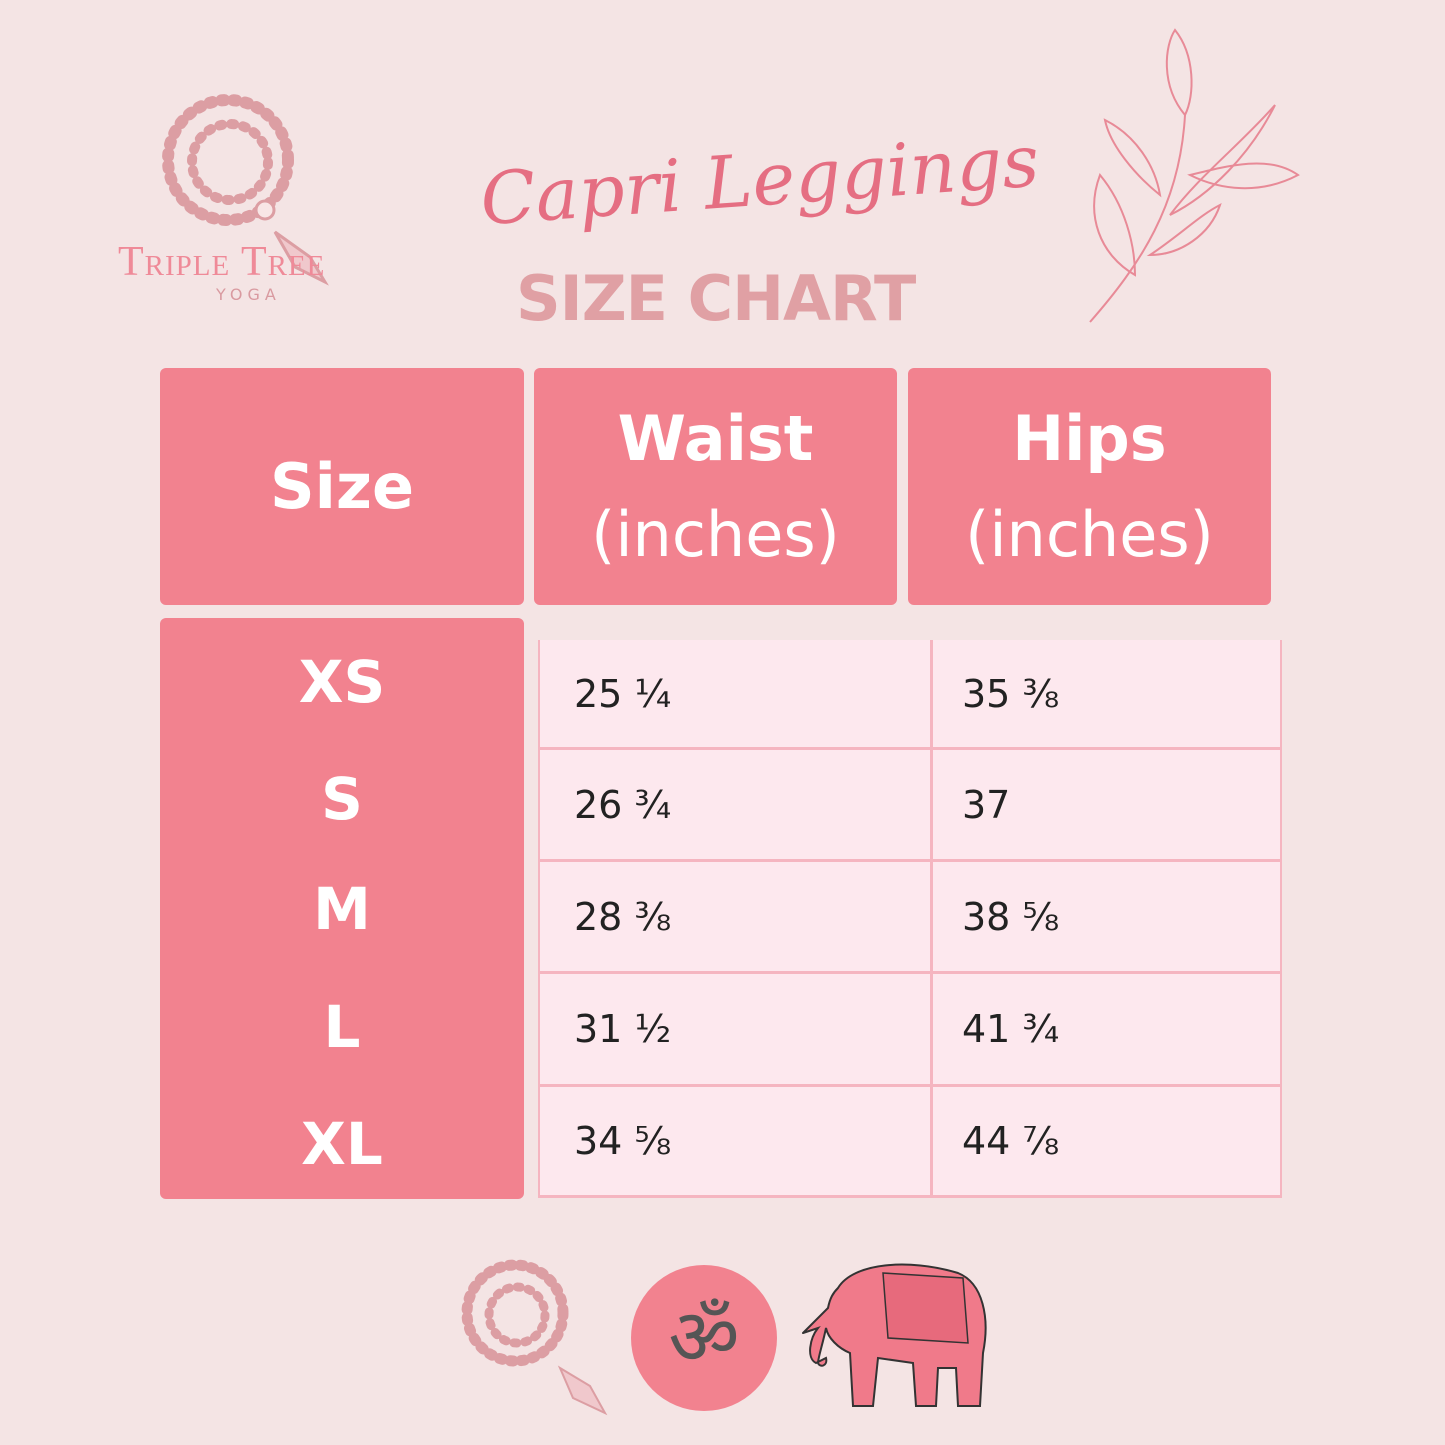 Image resolution: width=1445 pixels, height=1445 pixels. I want to click on table-row: 28 ⅜ 38 ⅝, so click(910, 918).